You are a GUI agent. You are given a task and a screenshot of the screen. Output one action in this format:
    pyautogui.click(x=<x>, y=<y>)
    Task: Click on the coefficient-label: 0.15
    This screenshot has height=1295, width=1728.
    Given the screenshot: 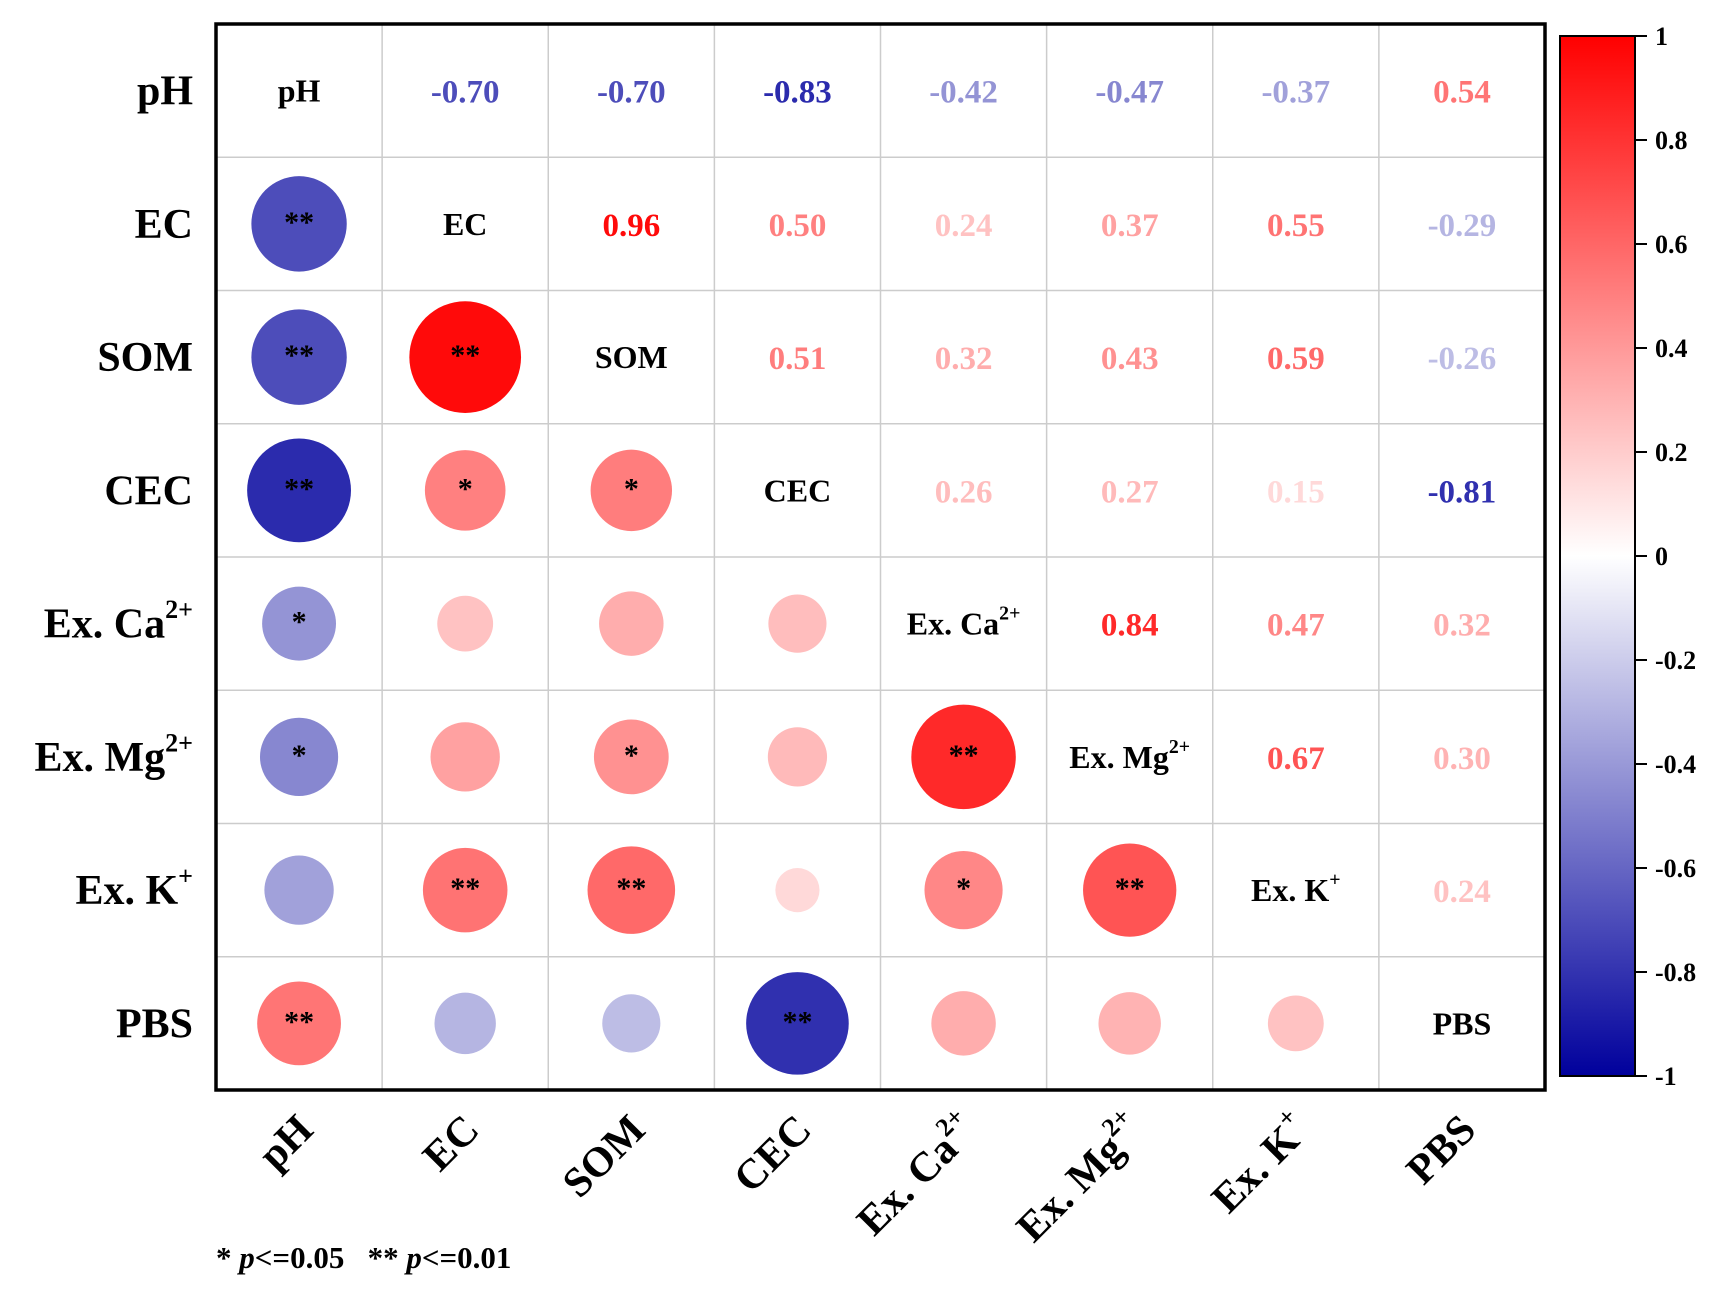 What is the action you would take?
    pyautogui.click(x=1296, y=492)
    